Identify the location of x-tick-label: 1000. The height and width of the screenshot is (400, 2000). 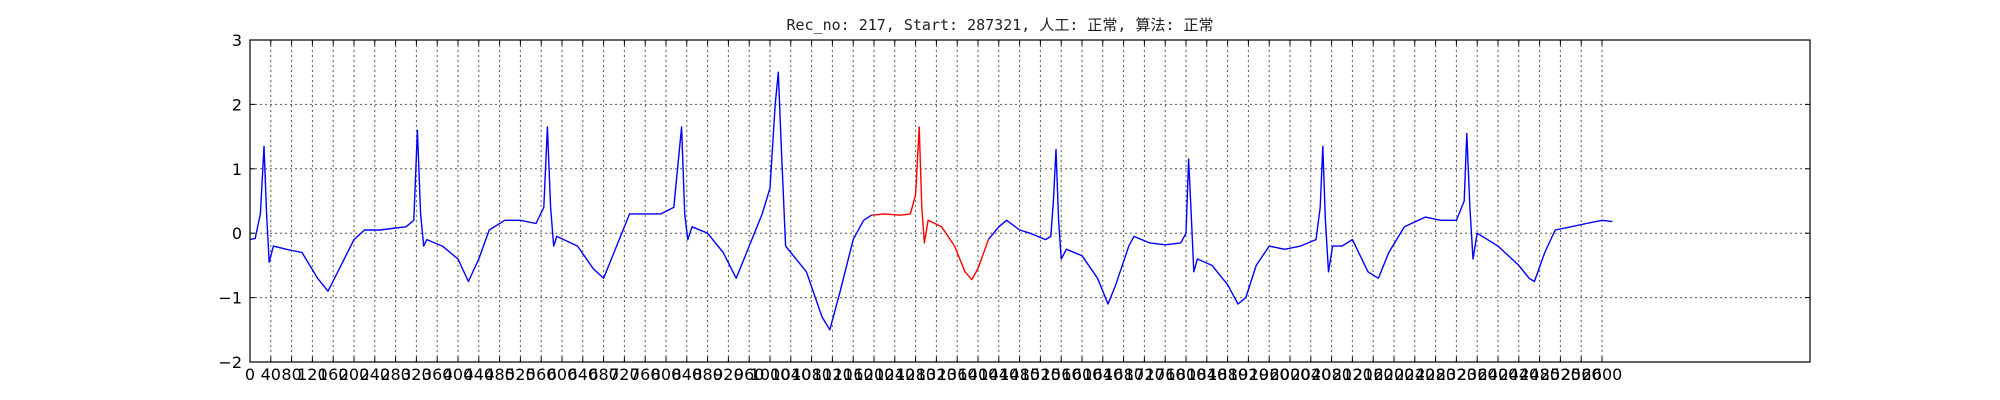
(770, 374).